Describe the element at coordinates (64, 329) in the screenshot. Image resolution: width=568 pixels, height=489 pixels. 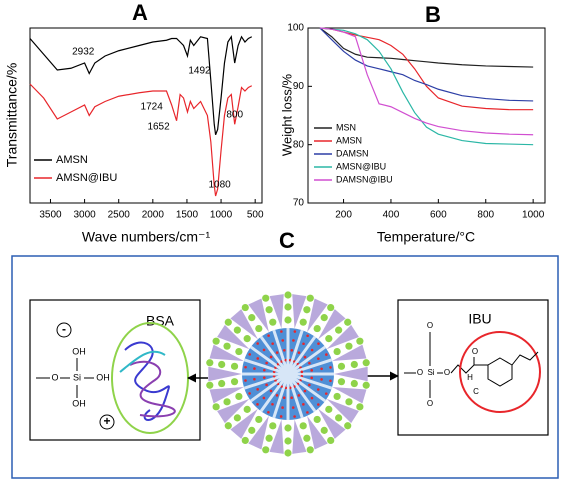
I see `charge: -` at that location.